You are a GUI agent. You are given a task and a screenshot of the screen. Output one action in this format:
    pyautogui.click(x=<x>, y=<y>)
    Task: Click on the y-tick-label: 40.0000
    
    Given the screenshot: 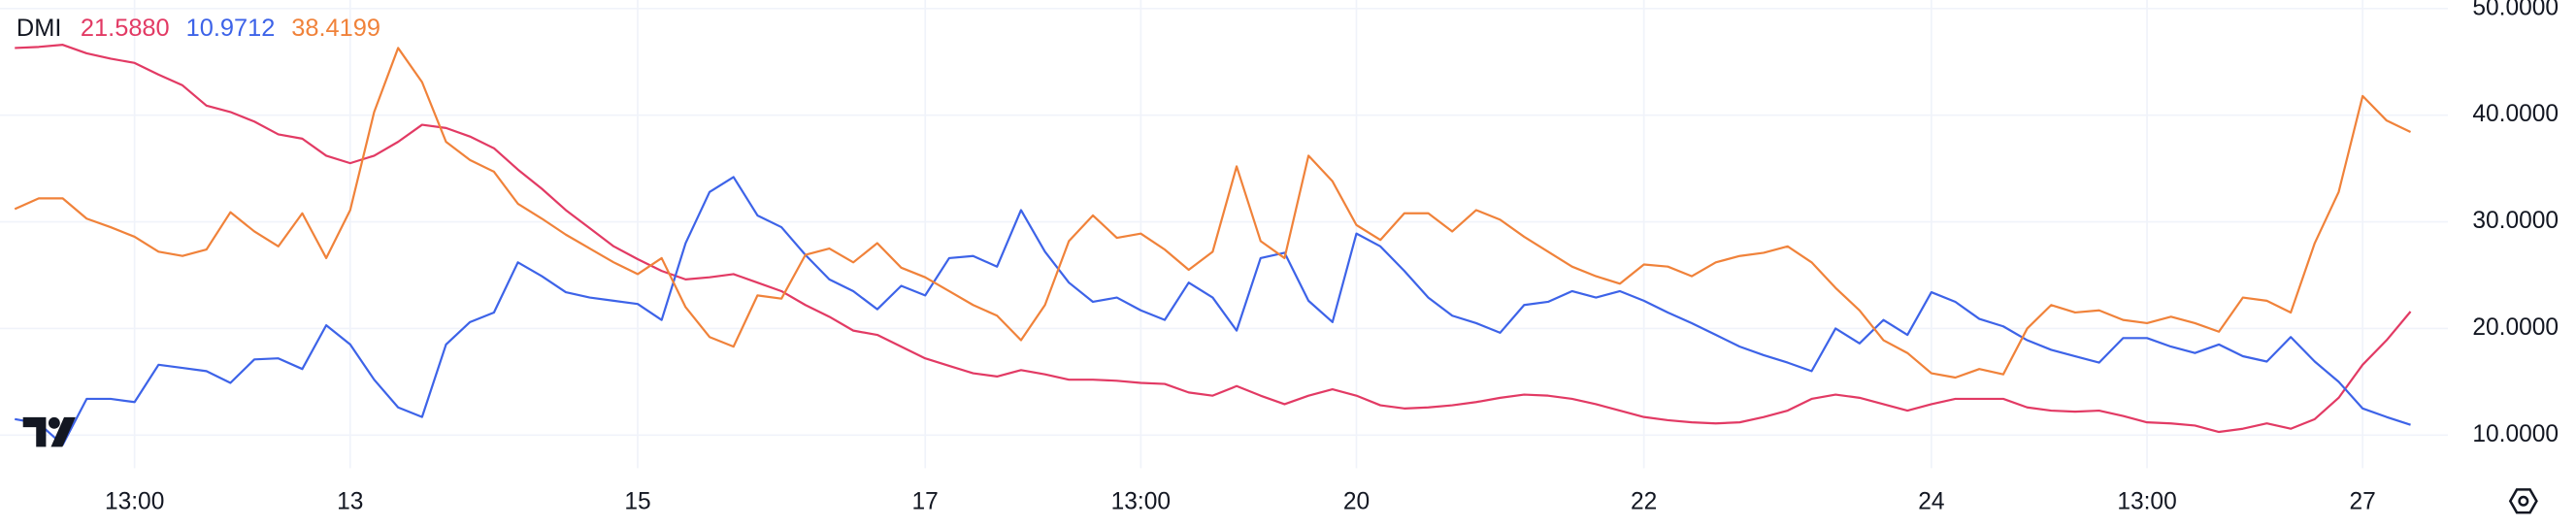 What is the action you would take?
    pyautogui.click(x=2515, y=114)
    